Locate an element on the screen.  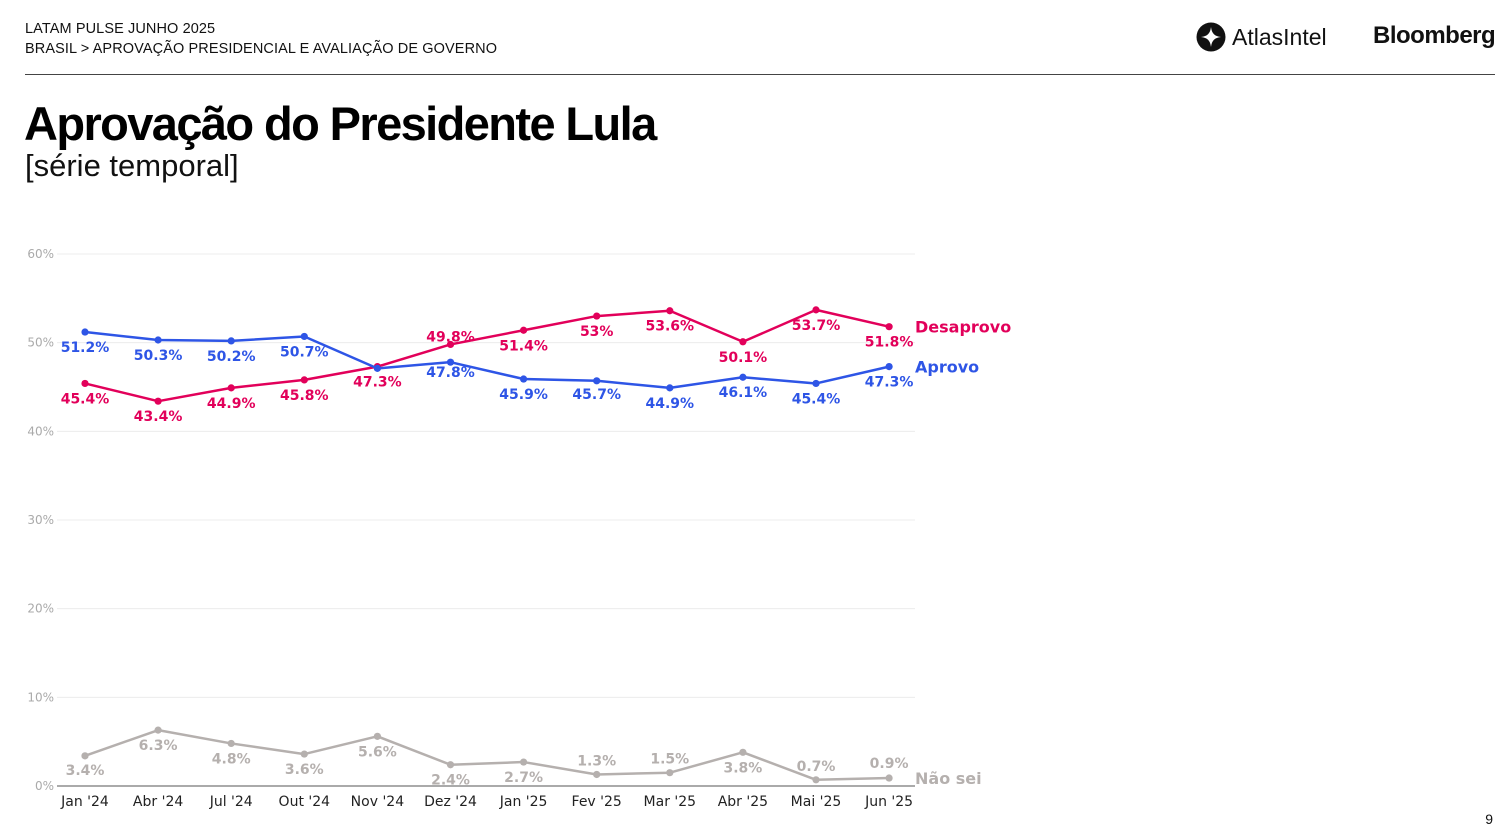
nao-sei-data-label: 3.6% is located at coordinates (304, 770).